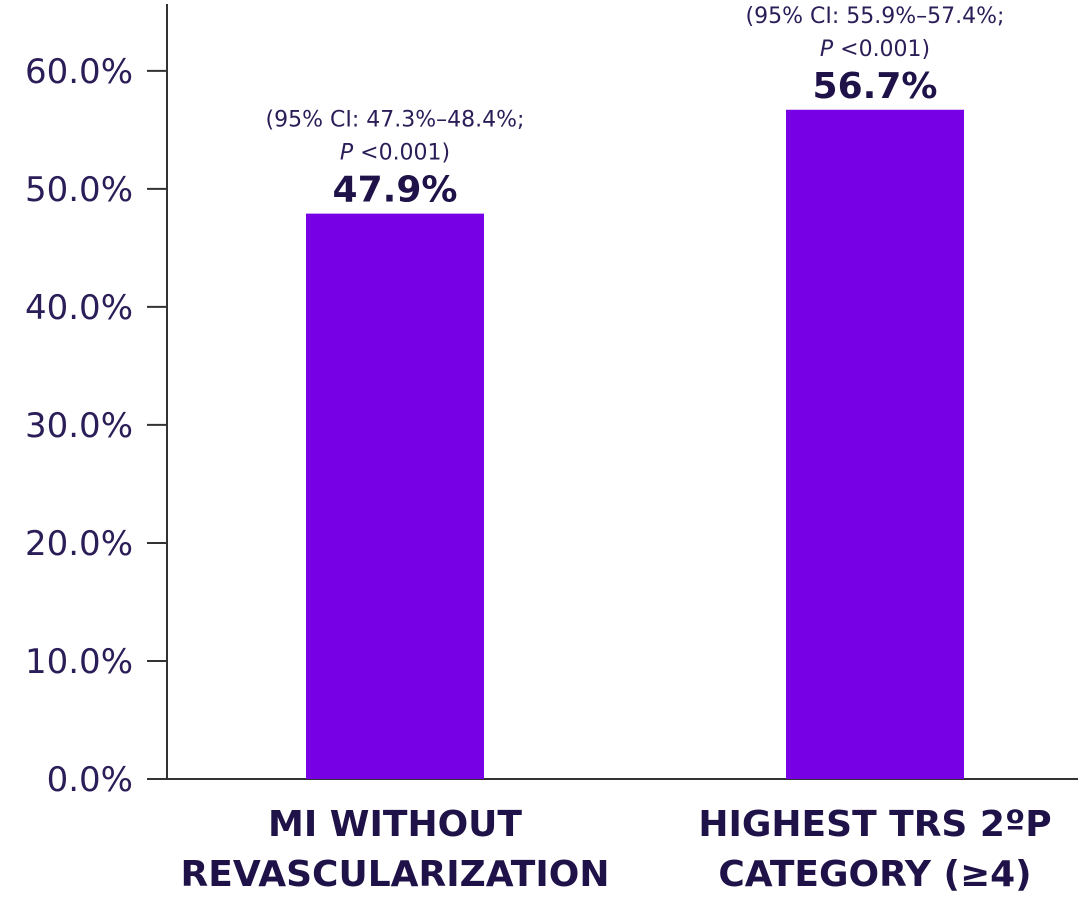  What do you see at coordinates (875, 16) in the screenshot?
I see `bar-ci-label: (95% CI: 55.9%–57.4%;` at bounding box center [875, 16].